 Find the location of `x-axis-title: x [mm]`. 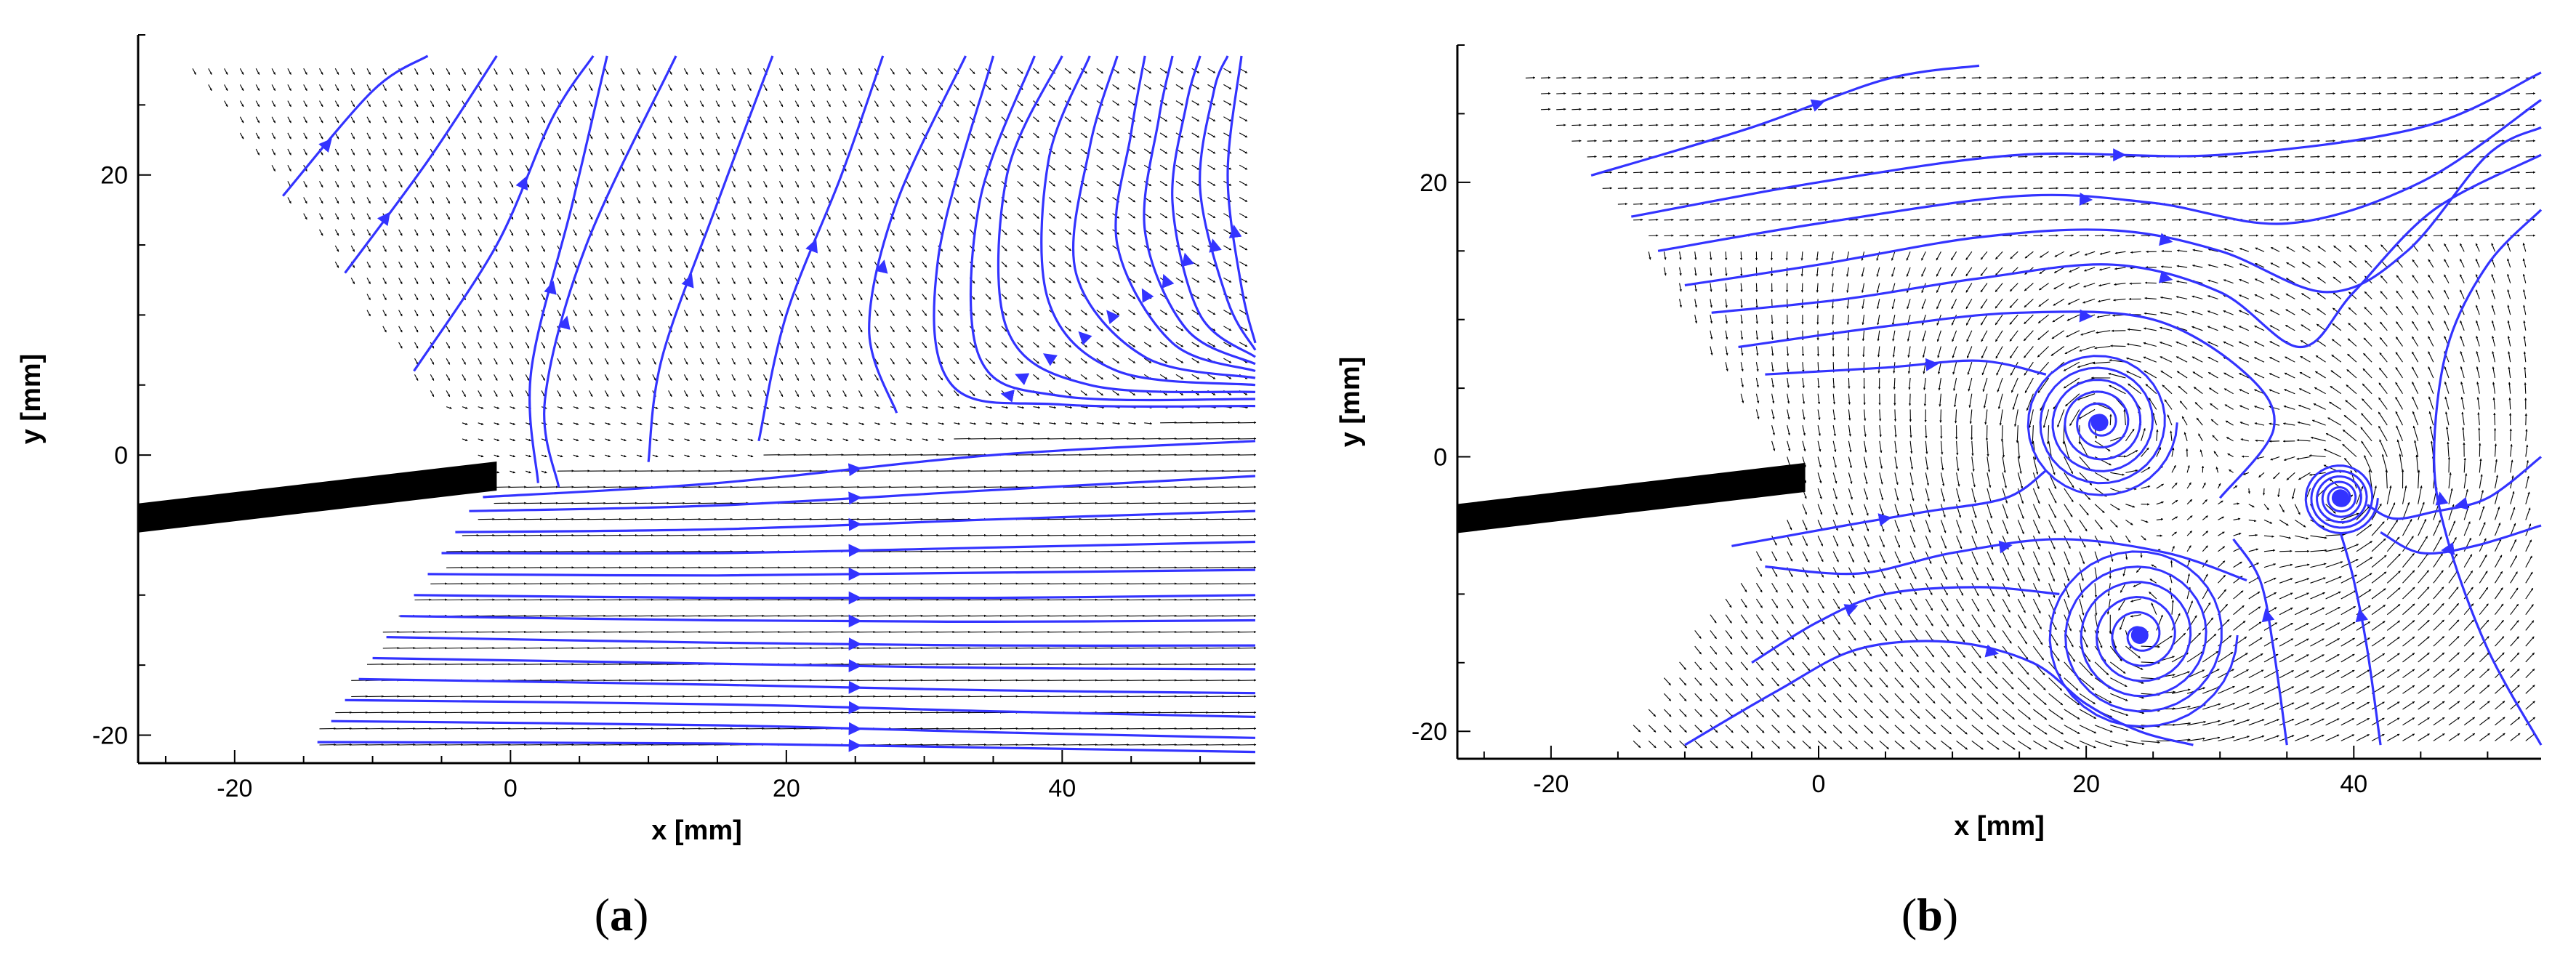

x-axis-title: x [mm] is located at coordinates (696, 831).